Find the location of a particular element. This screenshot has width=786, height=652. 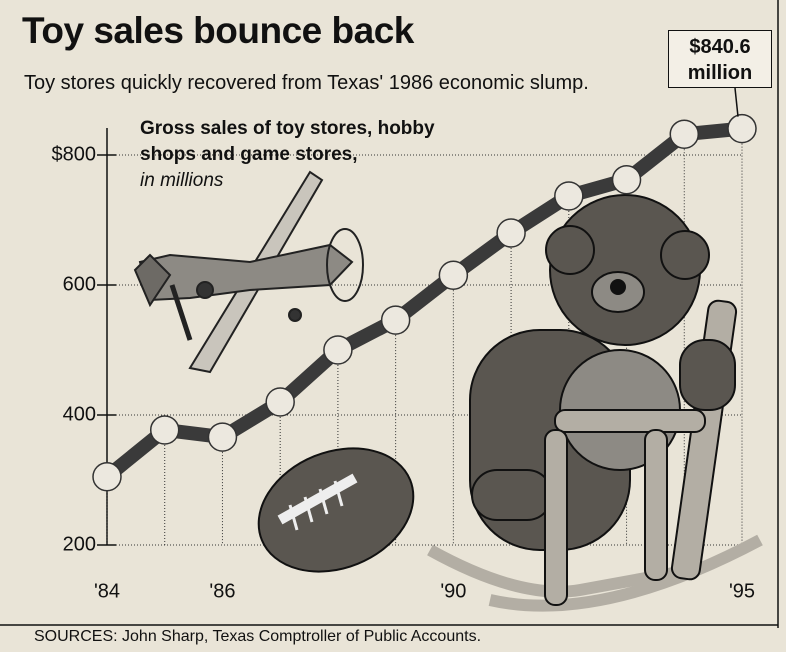

value-label: $840.6 million is located at coordinates (720, 59).